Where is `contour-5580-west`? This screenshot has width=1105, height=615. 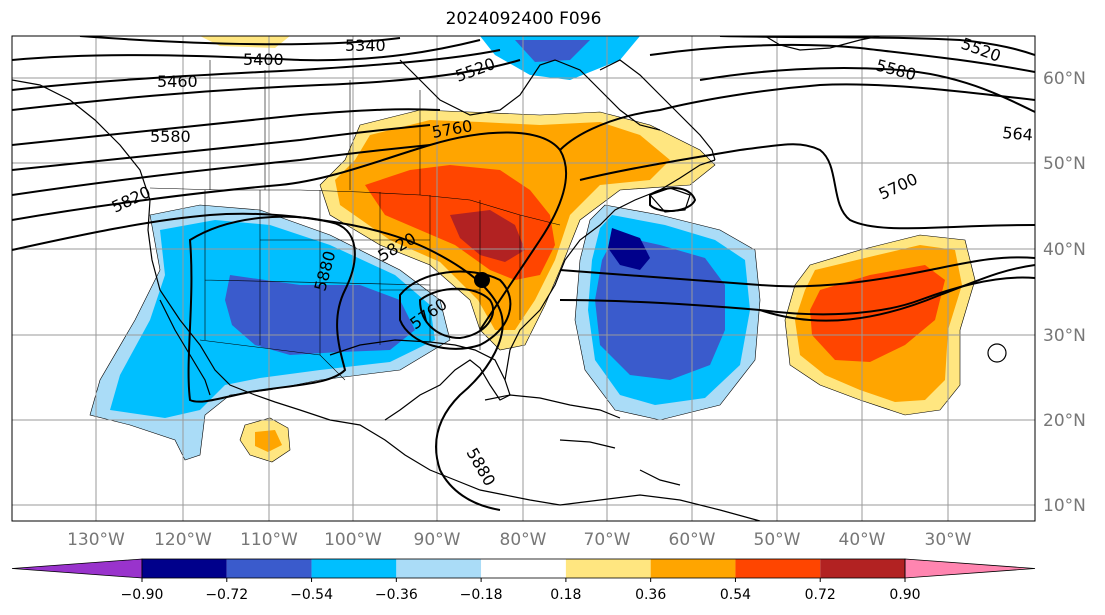
contour-5580-west is located at coordinates (226, 127).